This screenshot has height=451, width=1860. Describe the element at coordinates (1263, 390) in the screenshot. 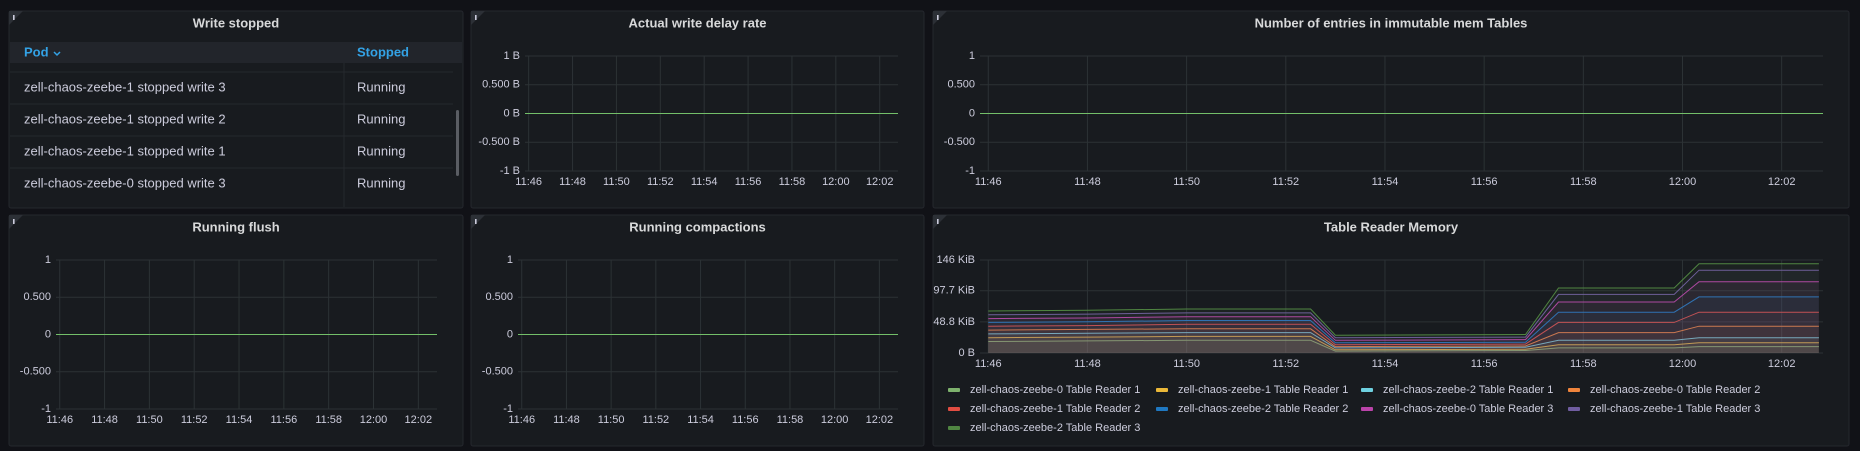

I see `legend-label: zell-chaos-zeebe-1 Table Reader 1` at that location.